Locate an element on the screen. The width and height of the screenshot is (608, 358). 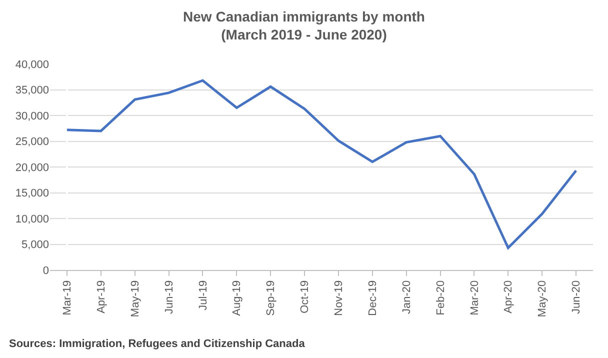
chart-title: New Canadian immigrants by month (March 2019 - June 2020) is located at coordinates (304, 25).